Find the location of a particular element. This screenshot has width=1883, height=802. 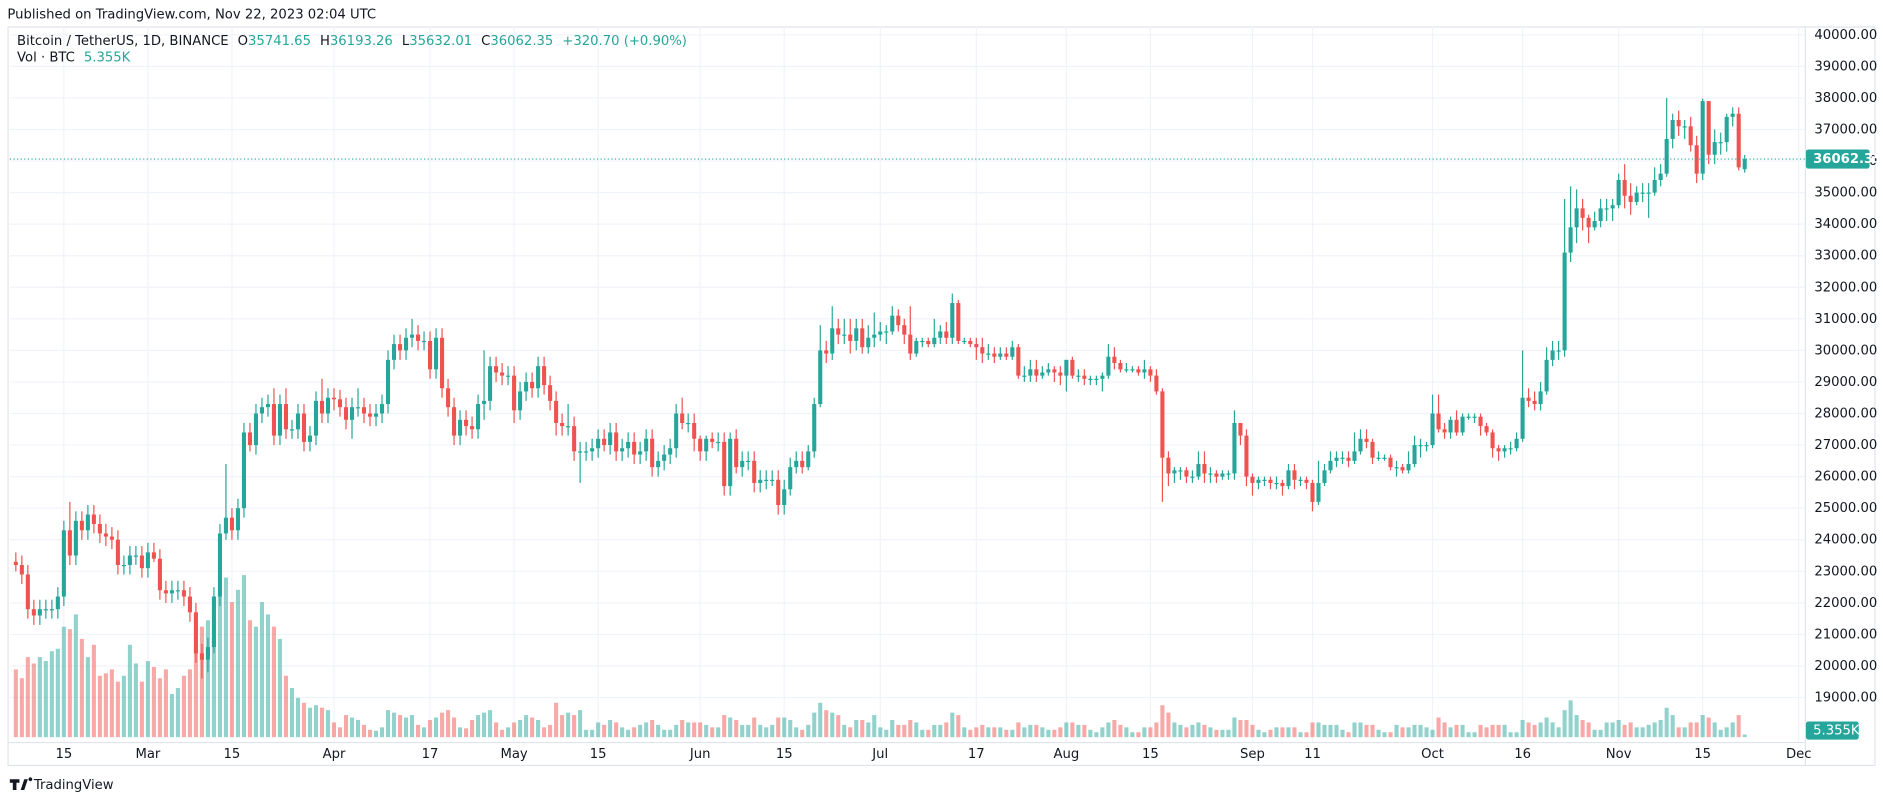

y-tick-label: 22000.00 is located at coordinates (1845, 603).